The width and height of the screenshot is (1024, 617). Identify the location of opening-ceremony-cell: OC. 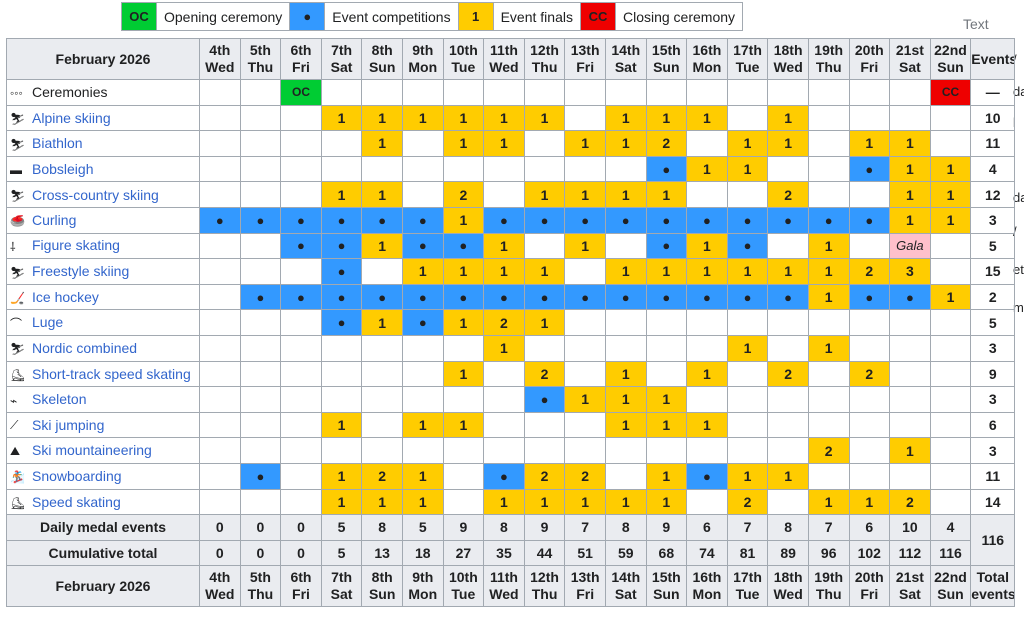
(301, 92).